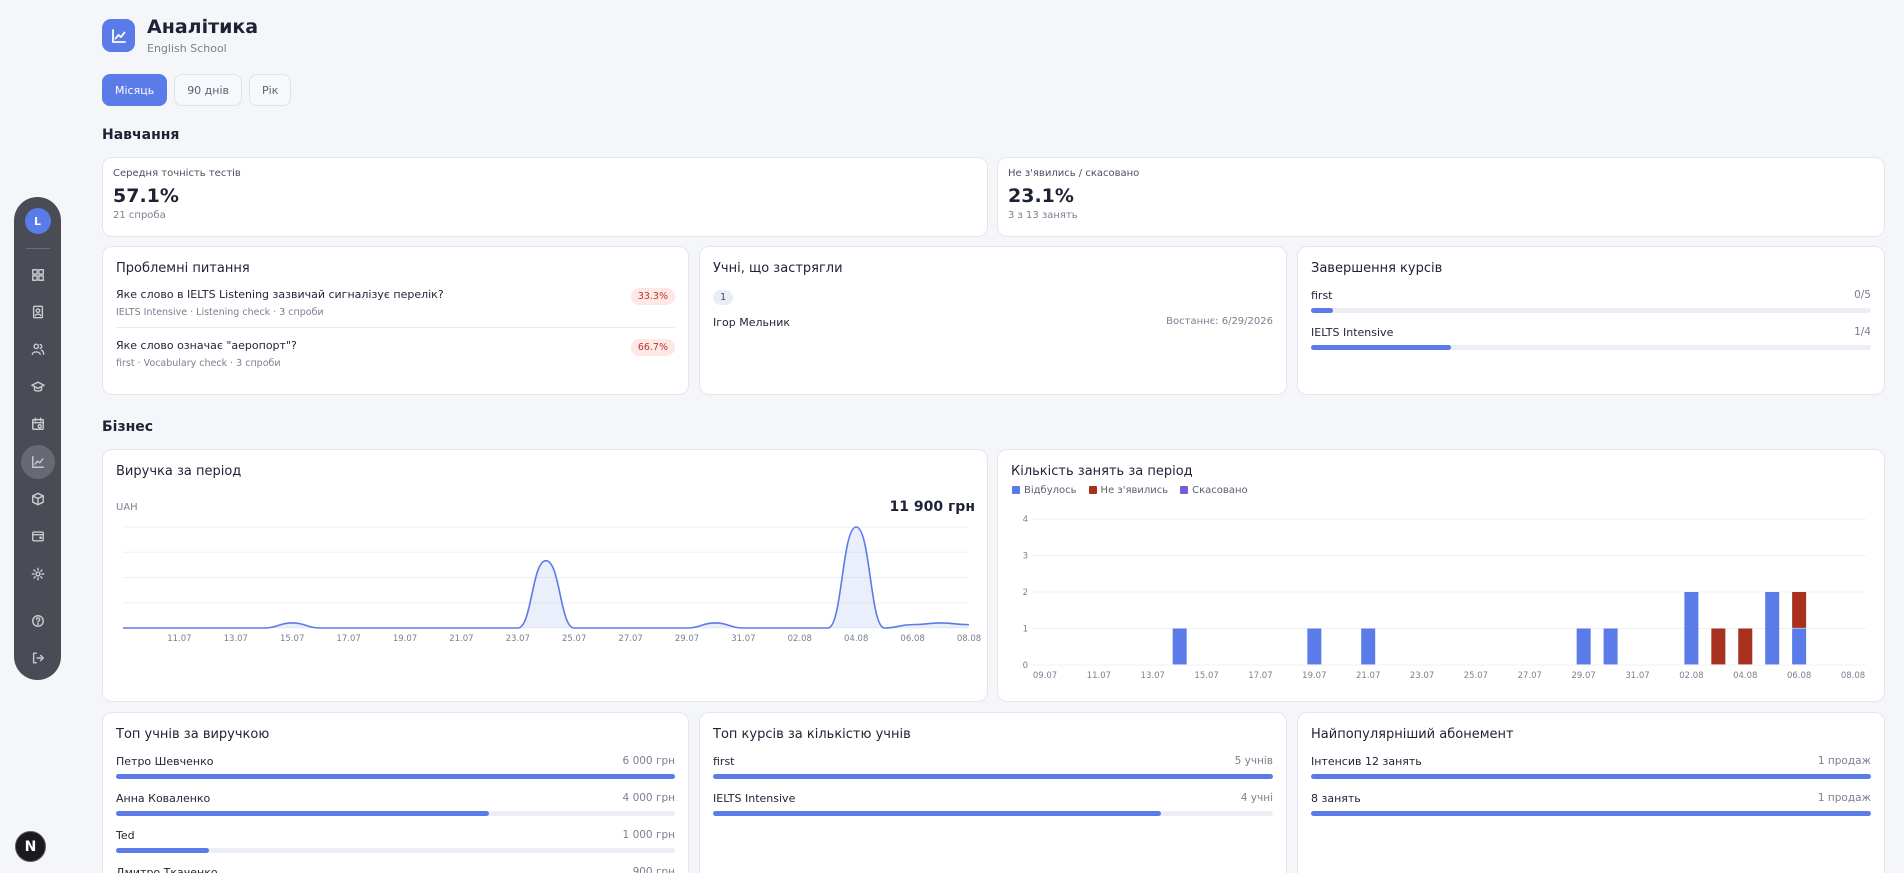  What do you see at coordinates (38, 387) in the screenshot?
I see `graduation-cap-icon` at bounding box center [38, 387].